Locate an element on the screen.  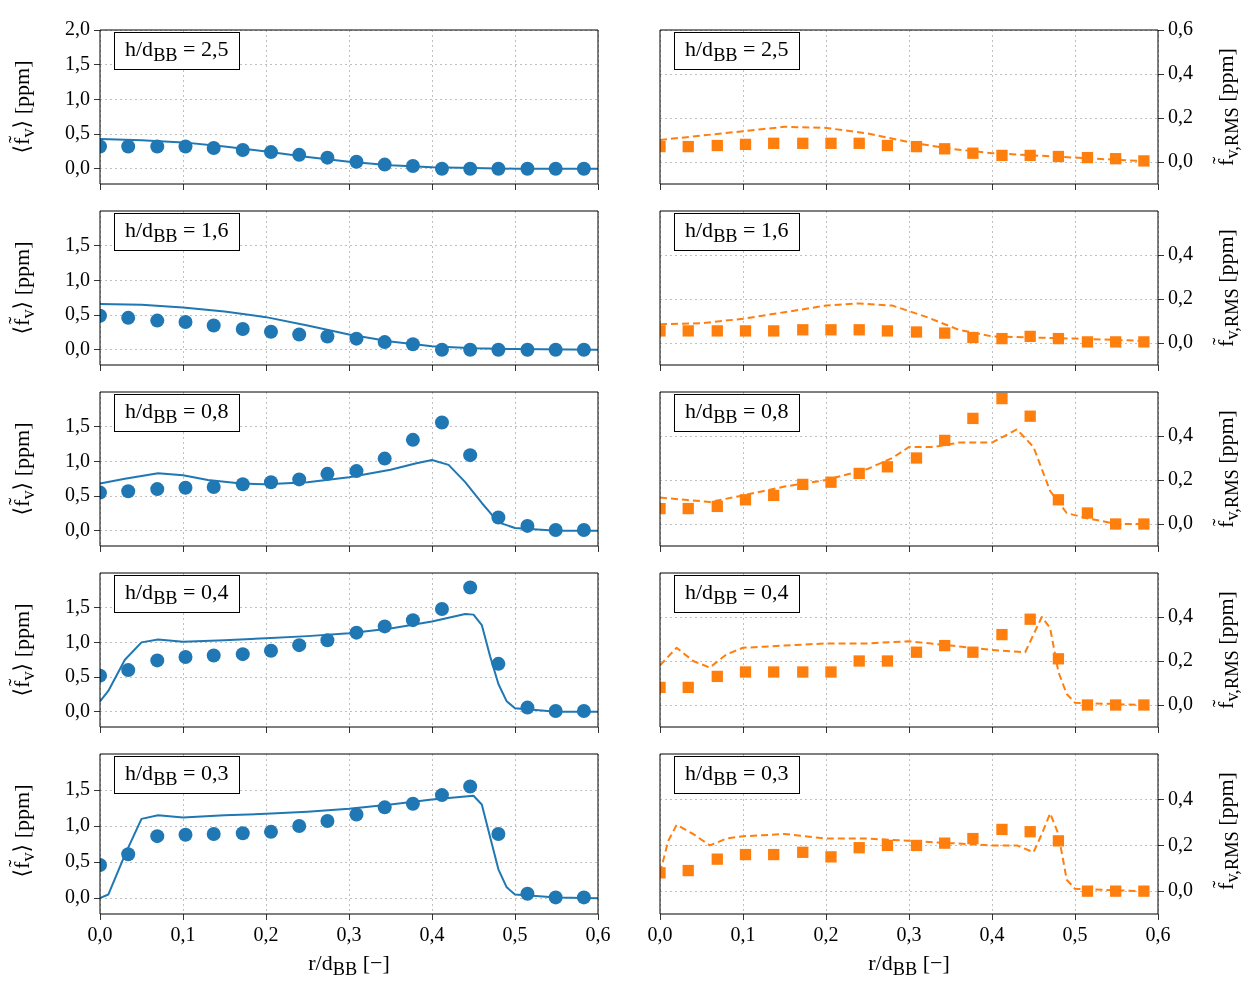
x-tick-label: 0,2 is located at coordinates (266, 934).